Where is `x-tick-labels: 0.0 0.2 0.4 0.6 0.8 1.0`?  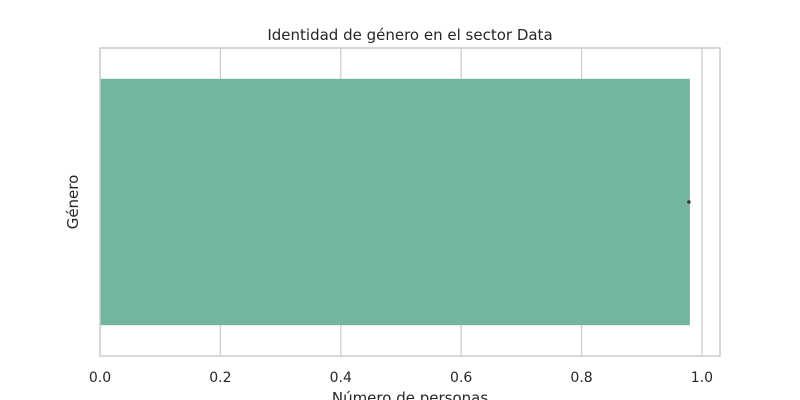
x-tick-labels: 0.0 0.2 0.4 0.6 0.8 1.0 is located at coordinates (401, 378).